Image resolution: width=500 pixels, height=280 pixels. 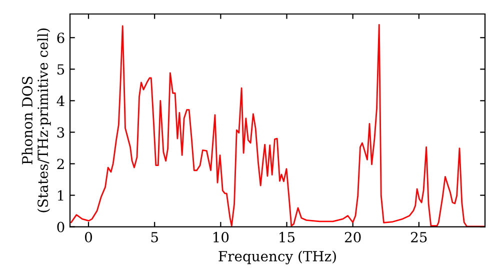 I want to click on y-tick-label: 1, so click(x=61, y=195).